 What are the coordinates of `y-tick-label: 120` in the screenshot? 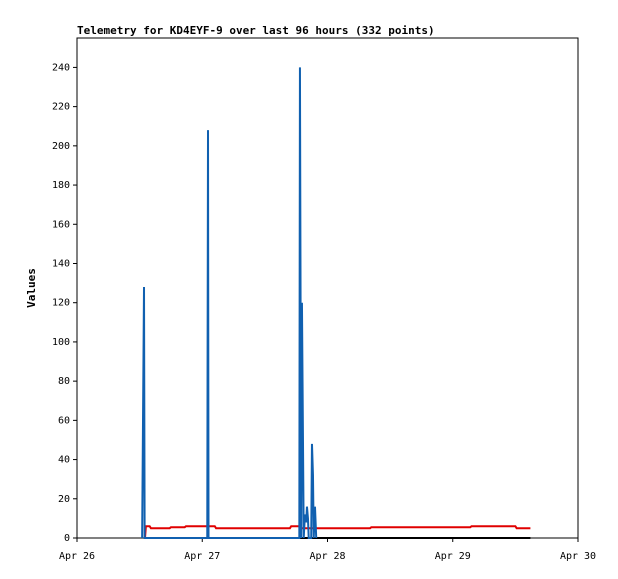 It's located at (61, 303).